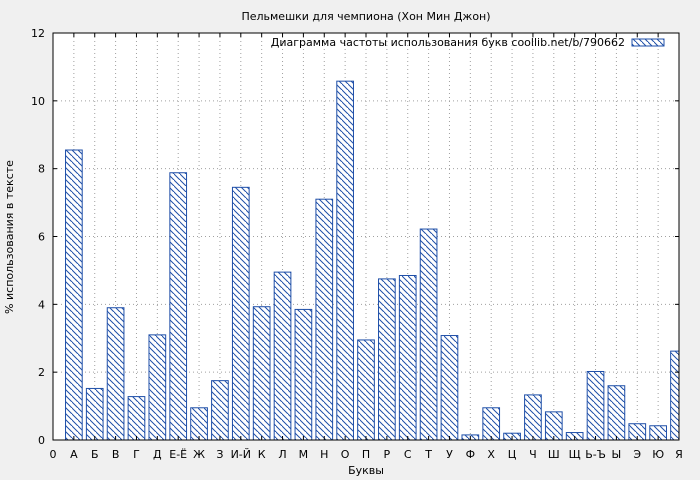 This screenshot has height=480, width=700. What do you see at coordinates (345, 260) in the screenshot?
I see `bar-О` at bounding box center [345, 260].